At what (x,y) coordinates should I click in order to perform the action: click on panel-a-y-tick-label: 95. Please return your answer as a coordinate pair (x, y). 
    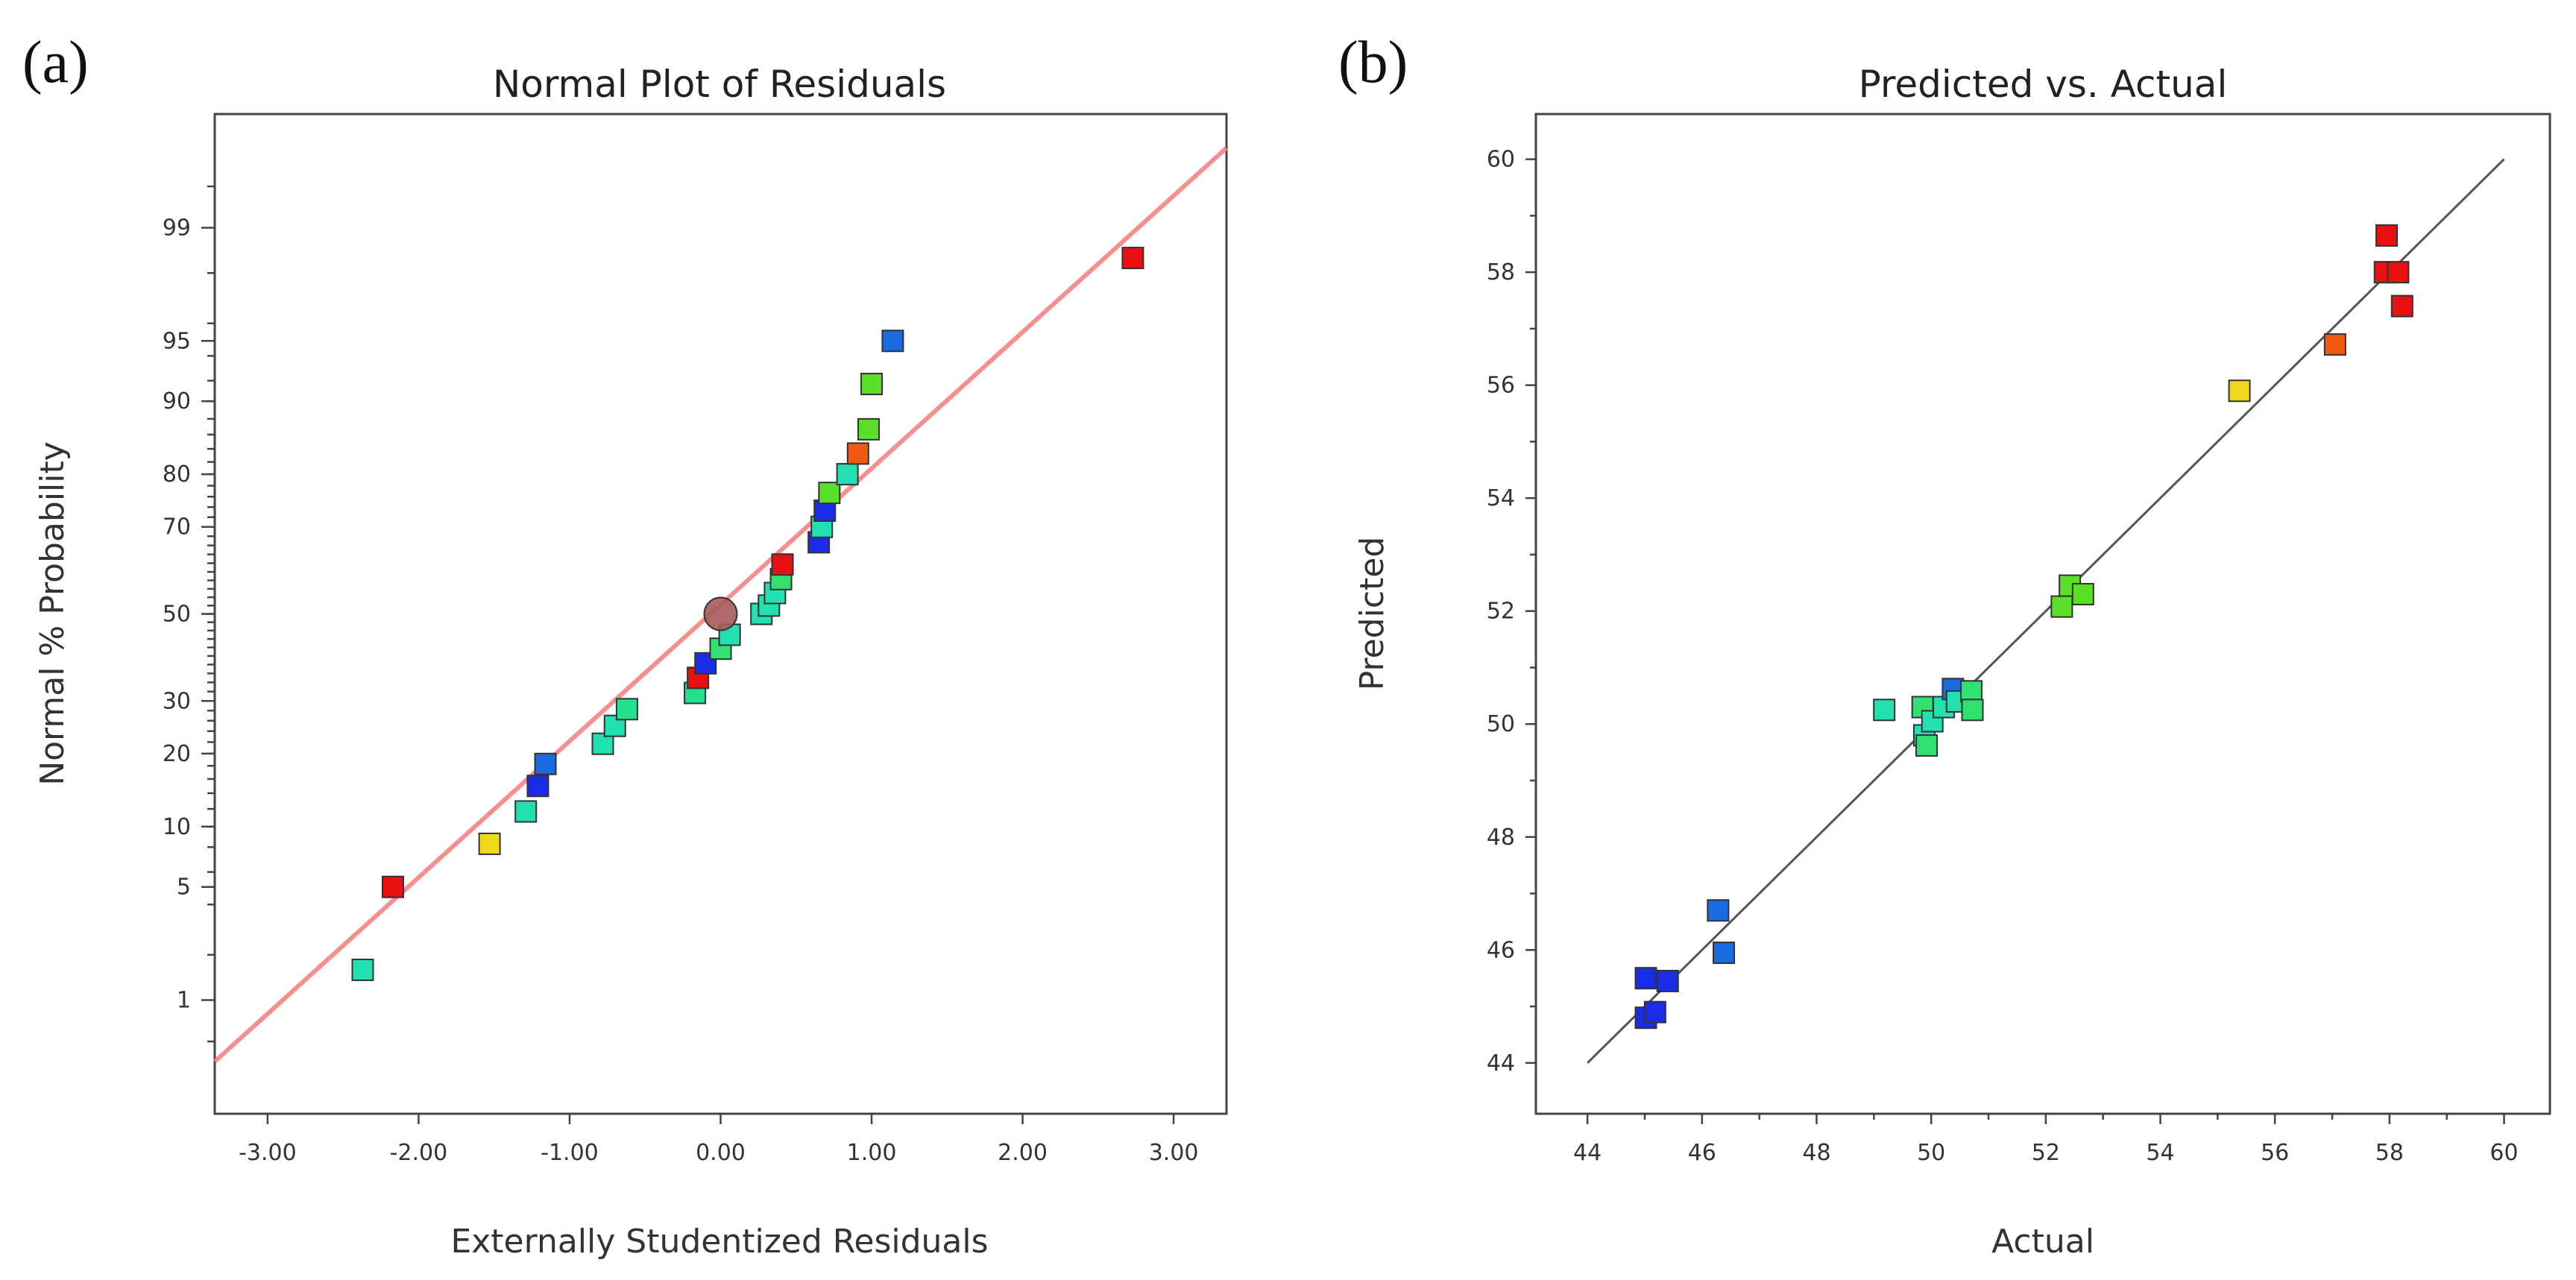
    Looking at the image, I should click on (177, 341).